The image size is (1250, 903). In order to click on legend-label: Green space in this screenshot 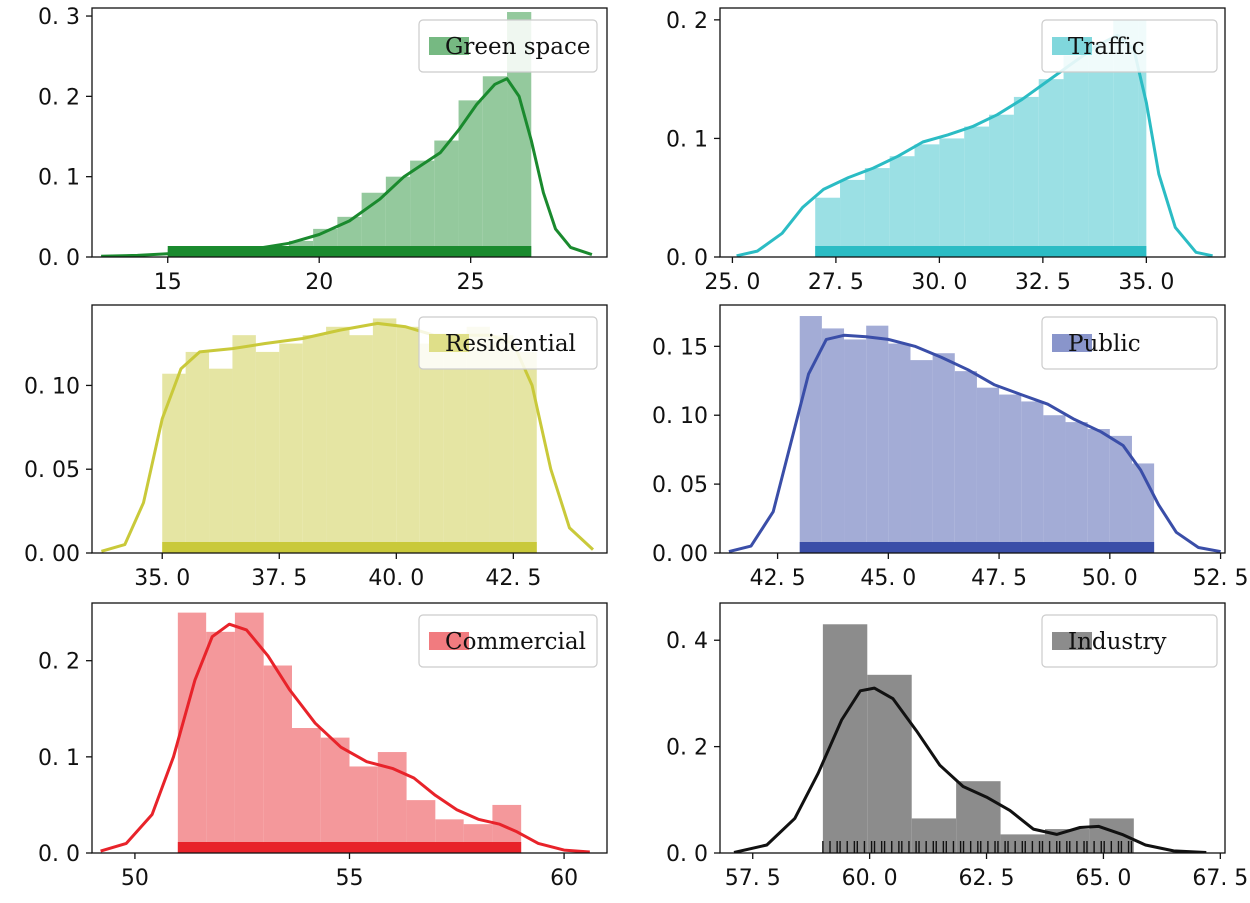, I will do `click(517, 47)`.